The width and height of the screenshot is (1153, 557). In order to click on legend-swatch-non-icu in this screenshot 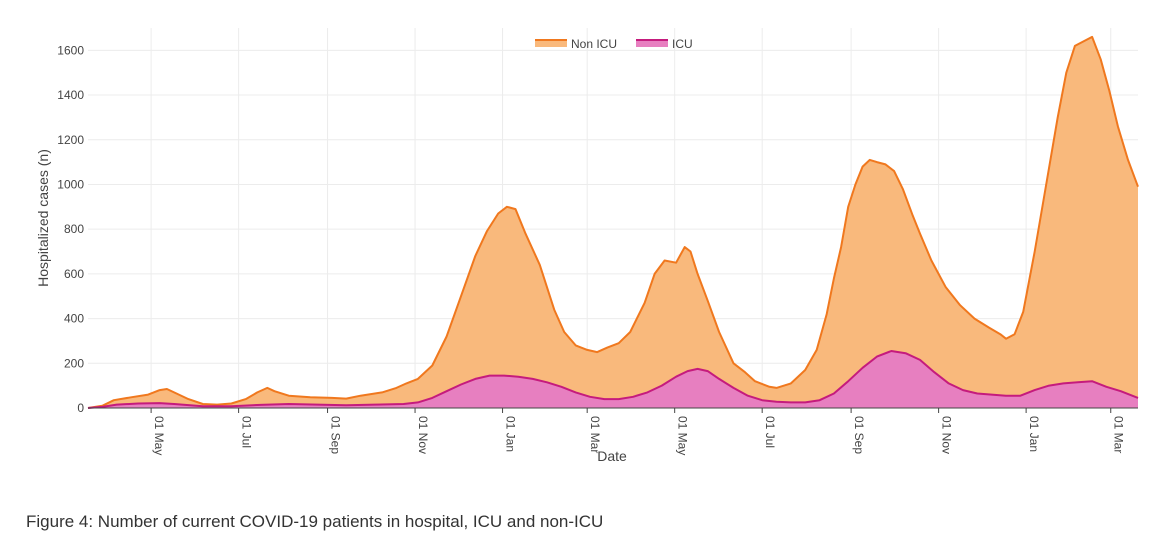, I will do `click(551, 43)`.